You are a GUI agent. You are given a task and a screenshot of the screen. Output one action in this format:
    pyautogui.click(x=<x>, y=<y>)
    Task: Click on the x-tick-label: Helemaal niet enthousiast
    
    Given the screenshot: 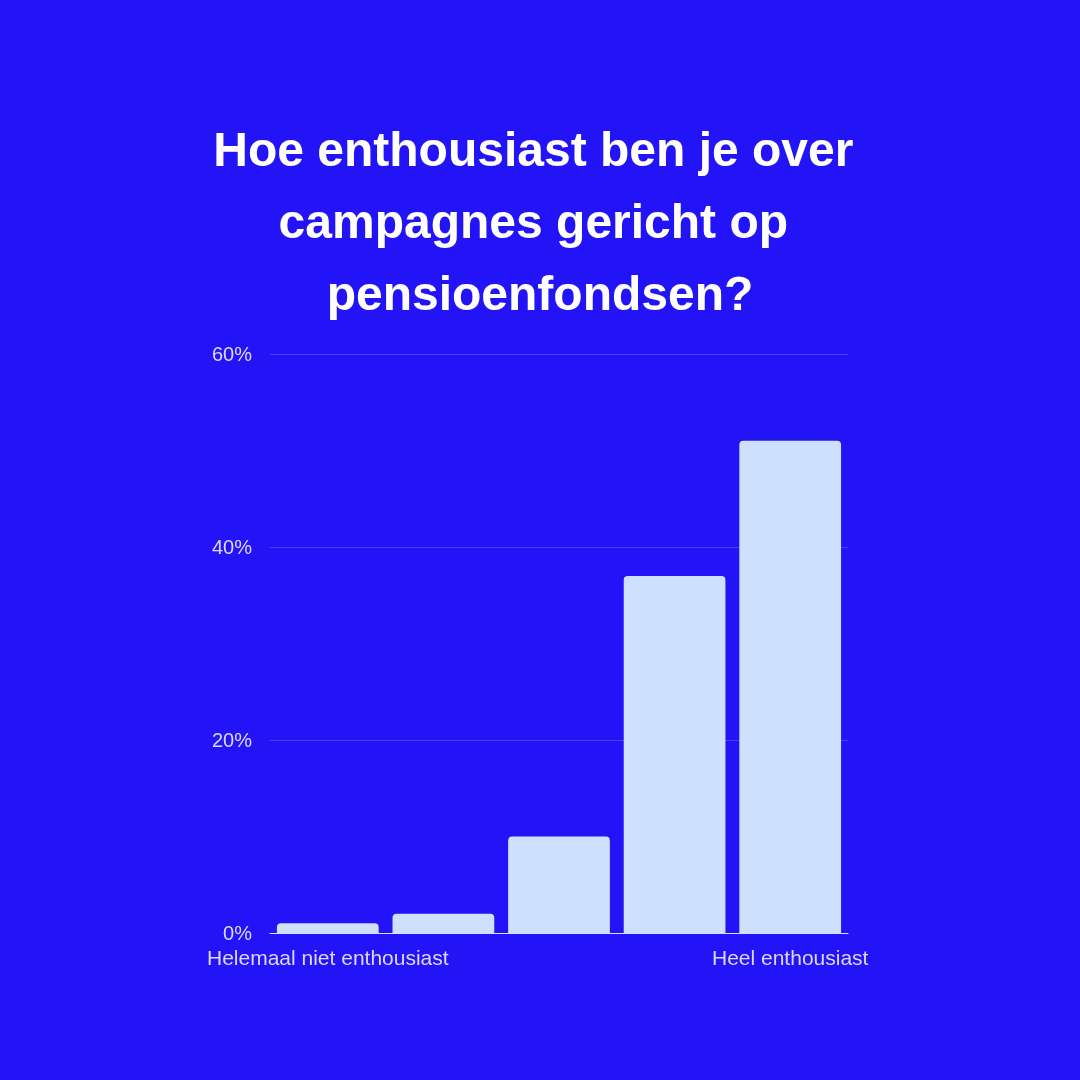 What is the action you would take?
    pyautogui.click(x=327, y=957)
    